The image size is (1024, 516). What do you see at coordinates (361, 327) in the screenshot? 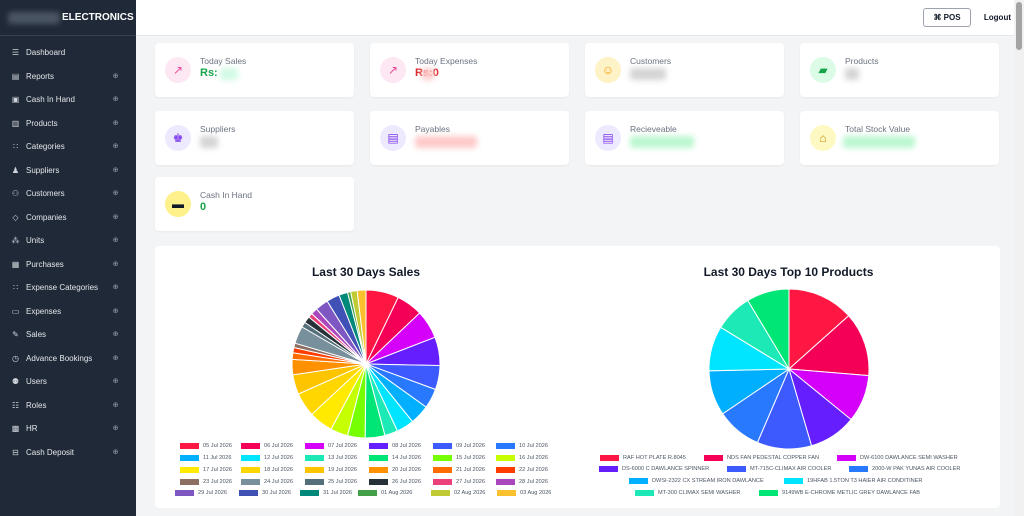
I see `sales-pie-slice` at bounding box center [361, 327].